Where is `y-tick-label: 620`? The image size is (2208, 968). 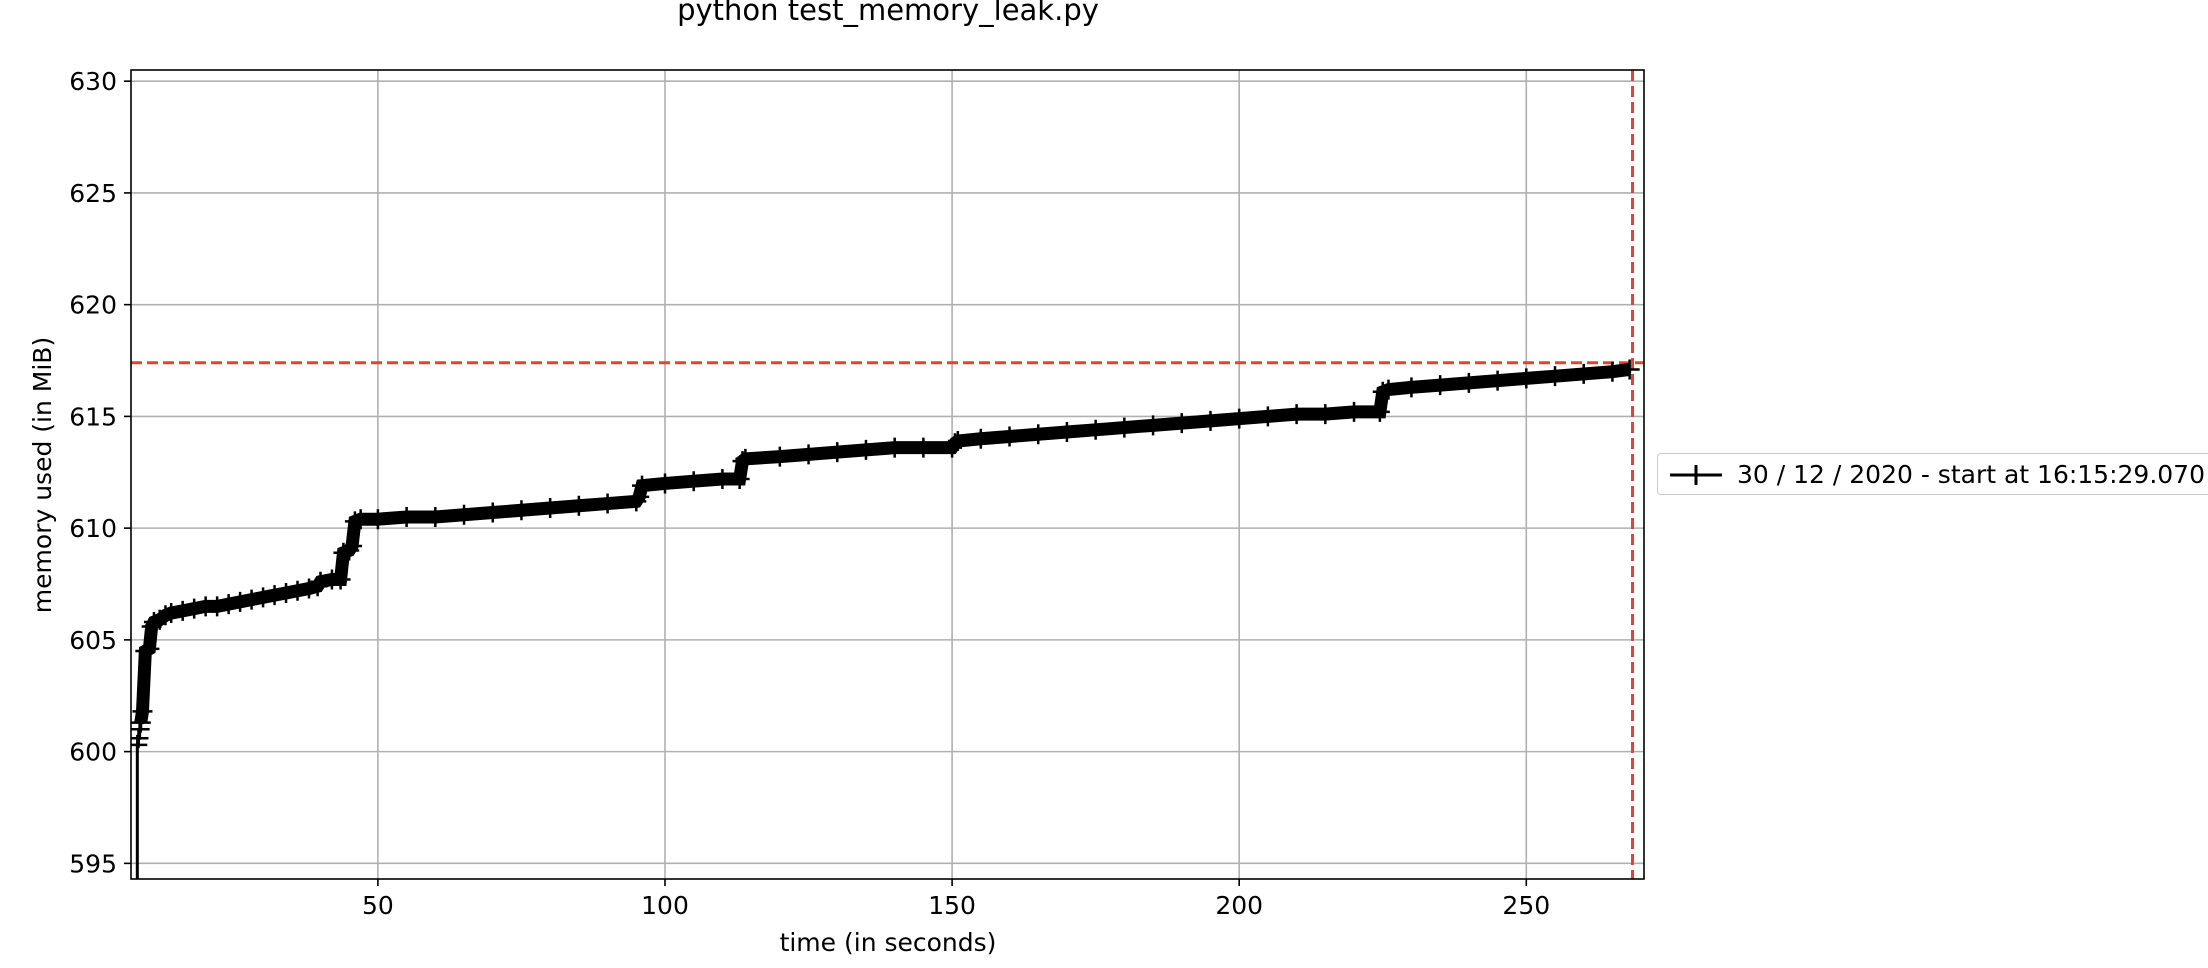 y-tick-label: 620 is located at coordinates (93, 305).